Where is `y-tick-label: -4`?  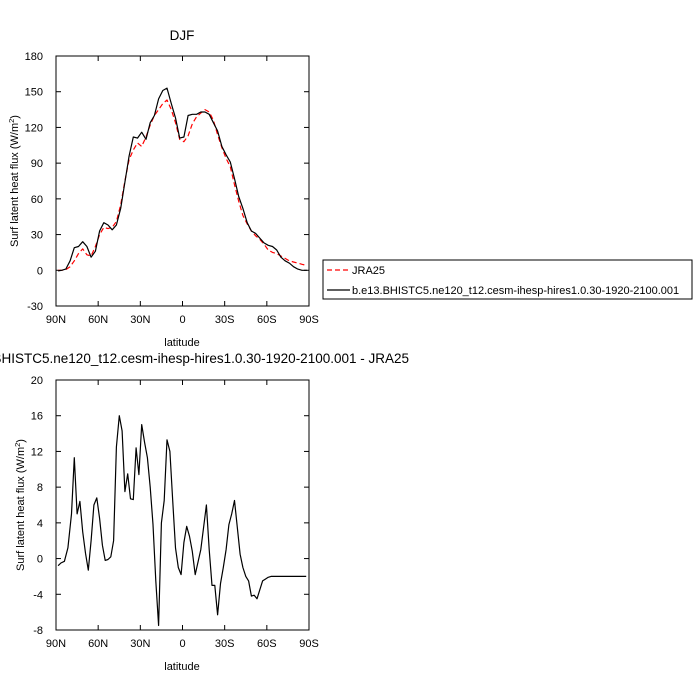
y-tick-label: -4 is located at coordinates (38, 595).